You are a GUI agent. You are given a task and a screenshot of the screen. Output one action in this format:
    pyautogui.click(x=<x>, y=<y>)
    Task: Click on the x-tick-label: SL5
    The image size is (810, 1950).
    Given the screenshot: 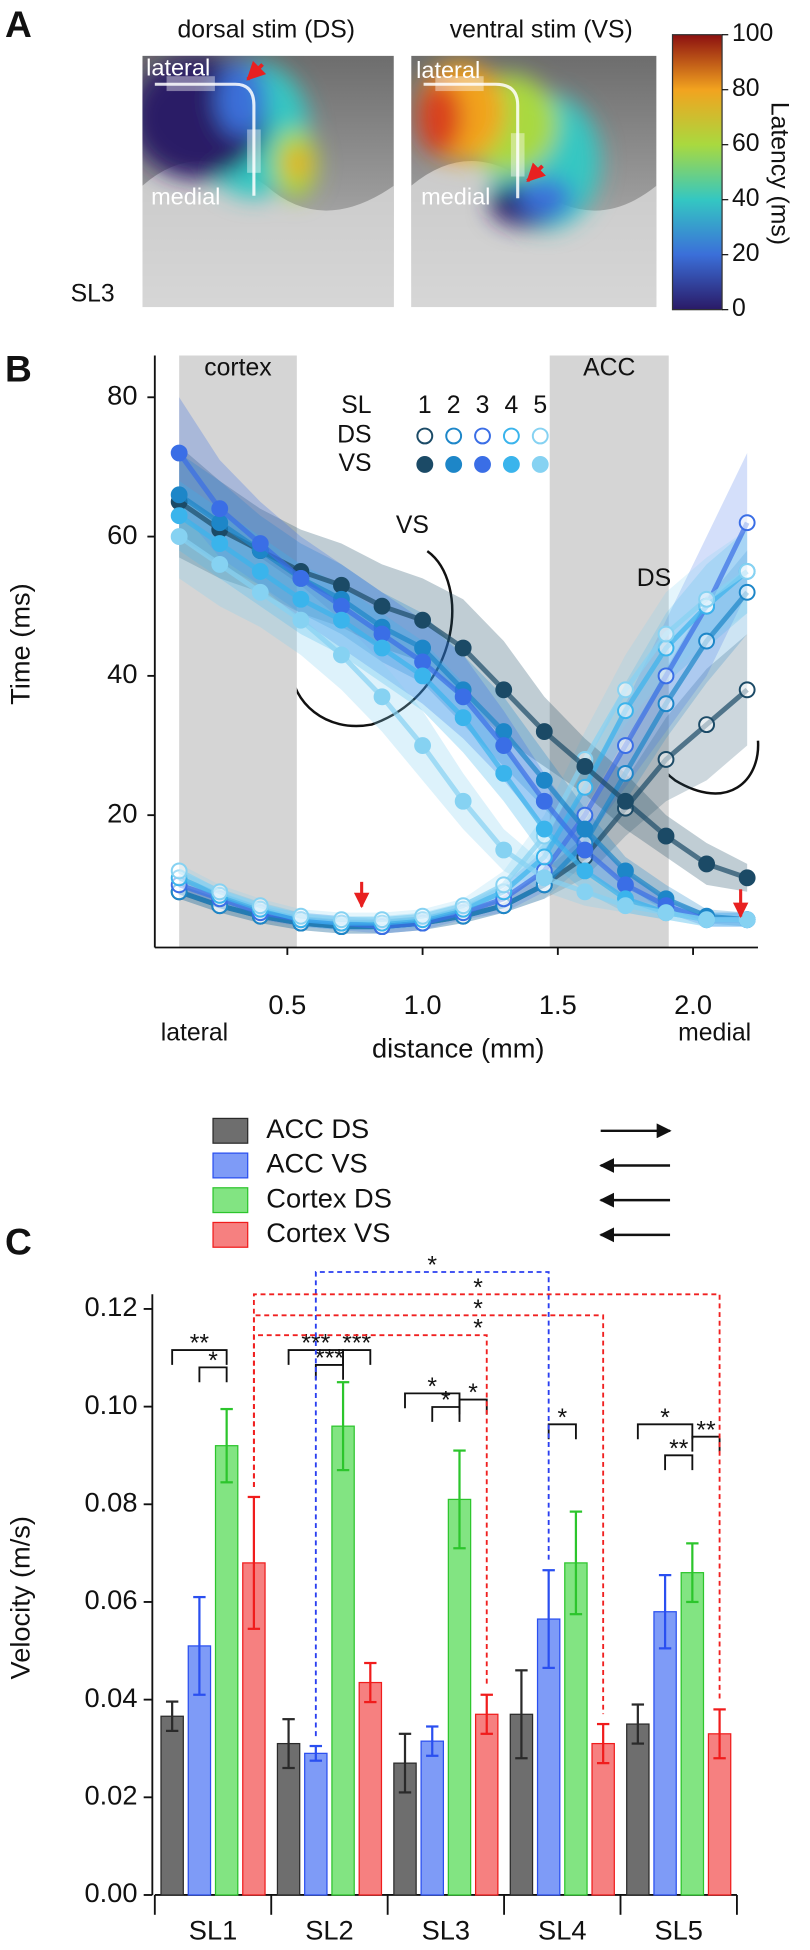 What is the action you would take?
    pyautogui.click(x=678, y=1929)
    